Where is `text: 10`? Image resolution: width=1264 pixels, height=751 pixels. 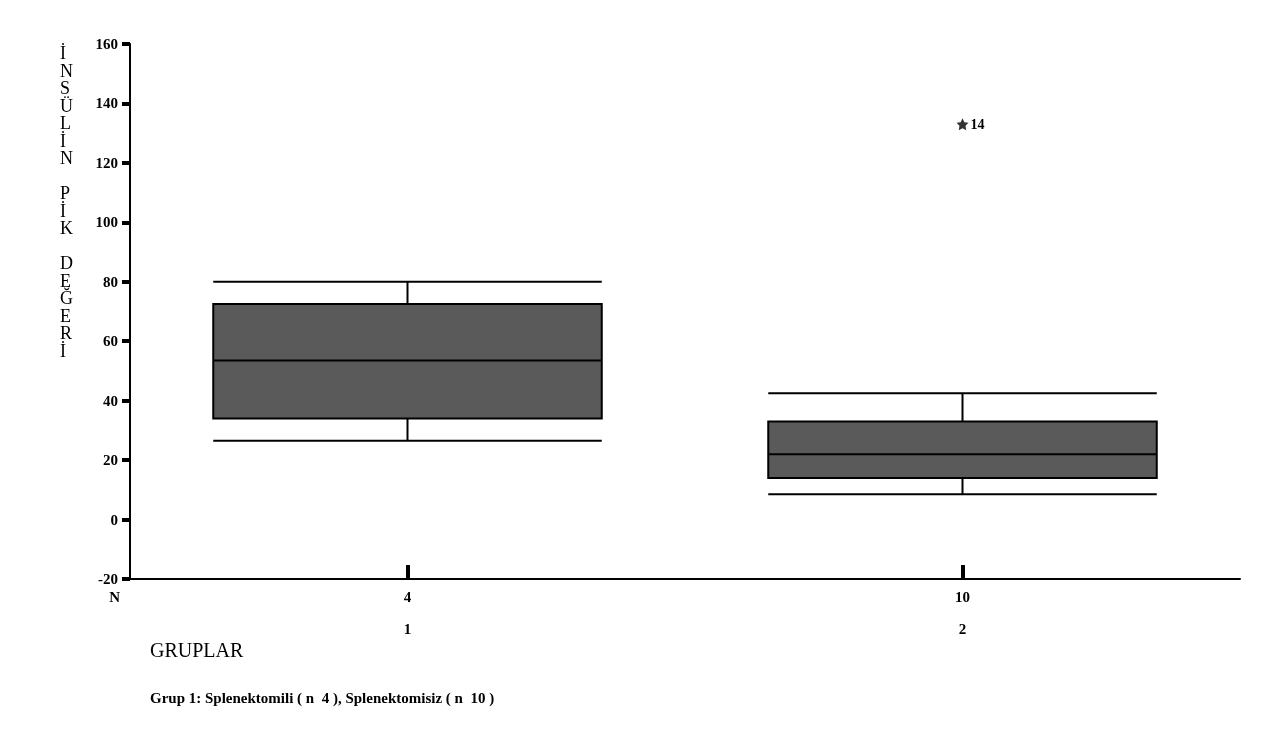 text: 10 is located at coordinates (962, 596).